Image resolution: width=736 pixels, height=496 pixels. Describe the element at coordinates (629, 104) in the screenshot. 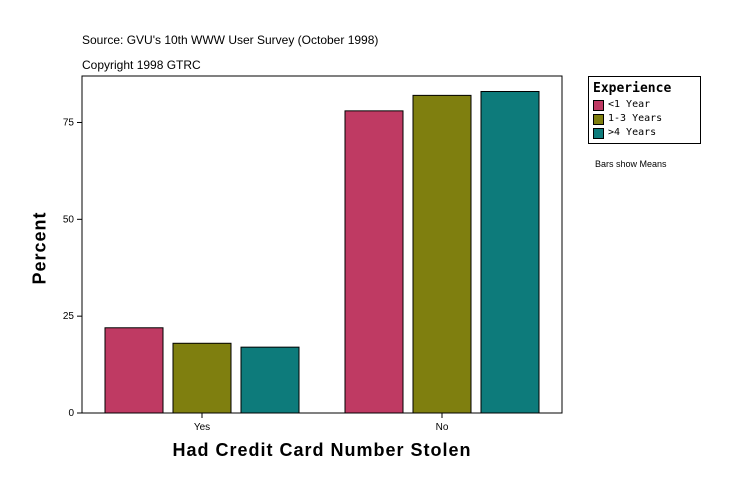

I see `legend-label: <1 Year` at that location.